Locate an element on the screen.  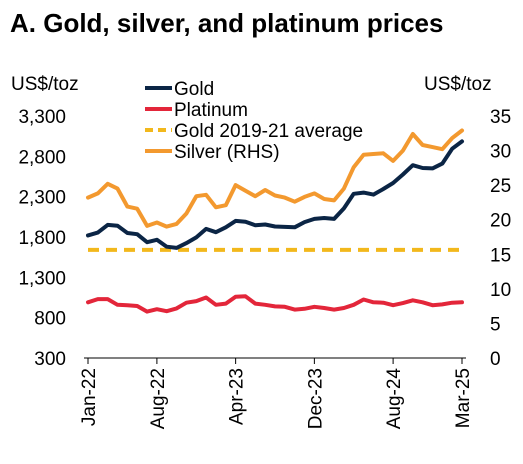
x-tick-label: Apr-23 is located at coordinates (237, 396).